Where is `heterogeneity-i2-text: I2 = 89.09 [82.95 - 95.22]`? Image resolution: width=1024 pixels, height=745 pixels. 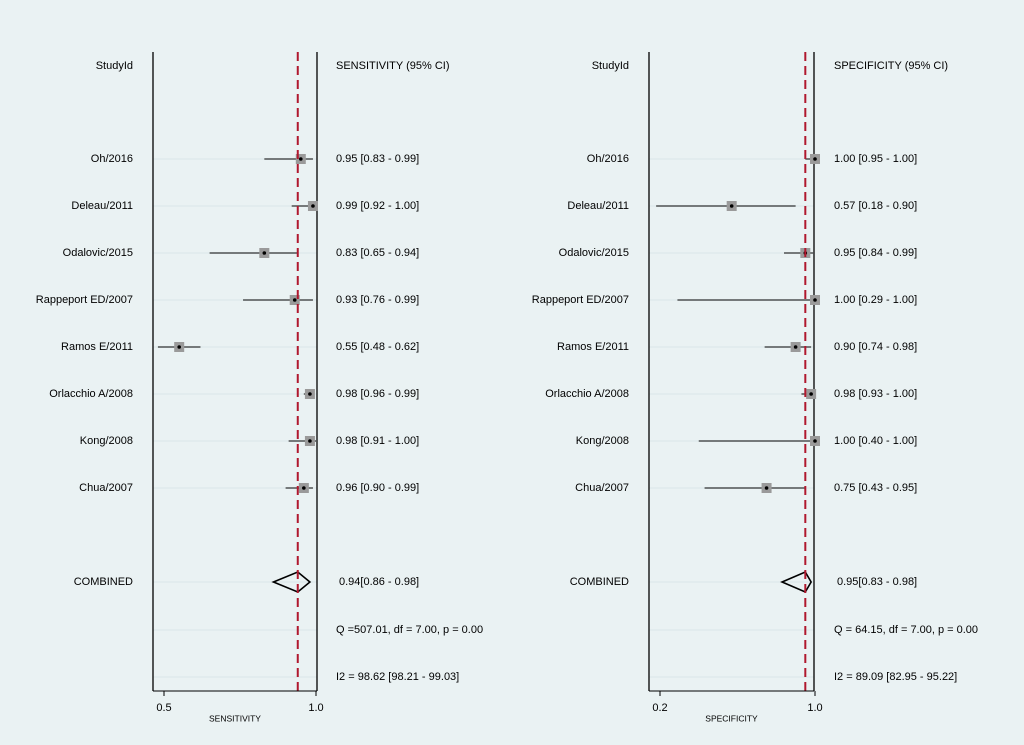 heterogeneity-i2-text: I2 = 89.09 [82.95 - 95.22] is located at coordinates (895, 677).